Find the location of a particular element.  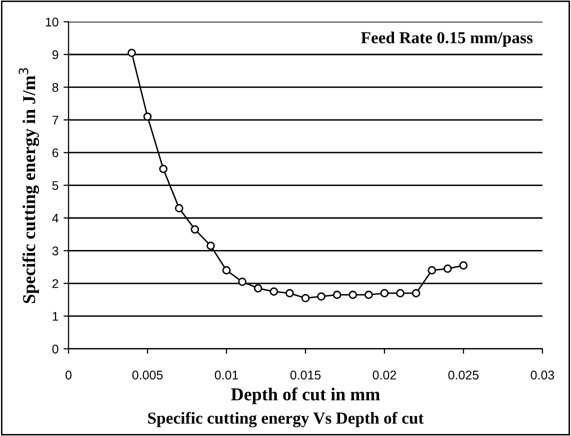

y-tick-label: 1 is located at coordinates (55, 316).